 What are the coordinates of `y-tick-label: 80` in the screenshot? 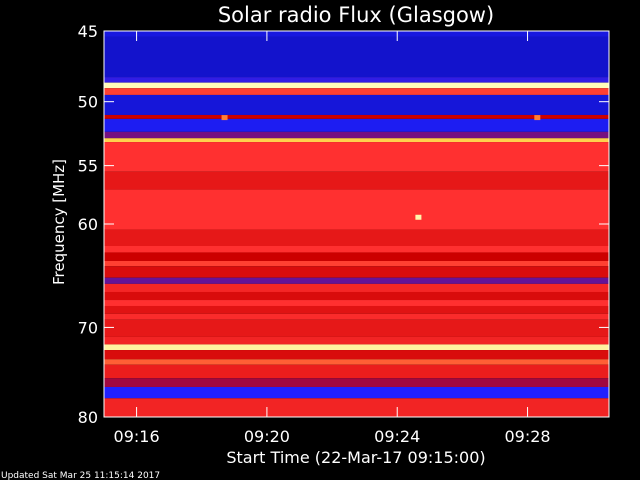 It's located at (88, 417).